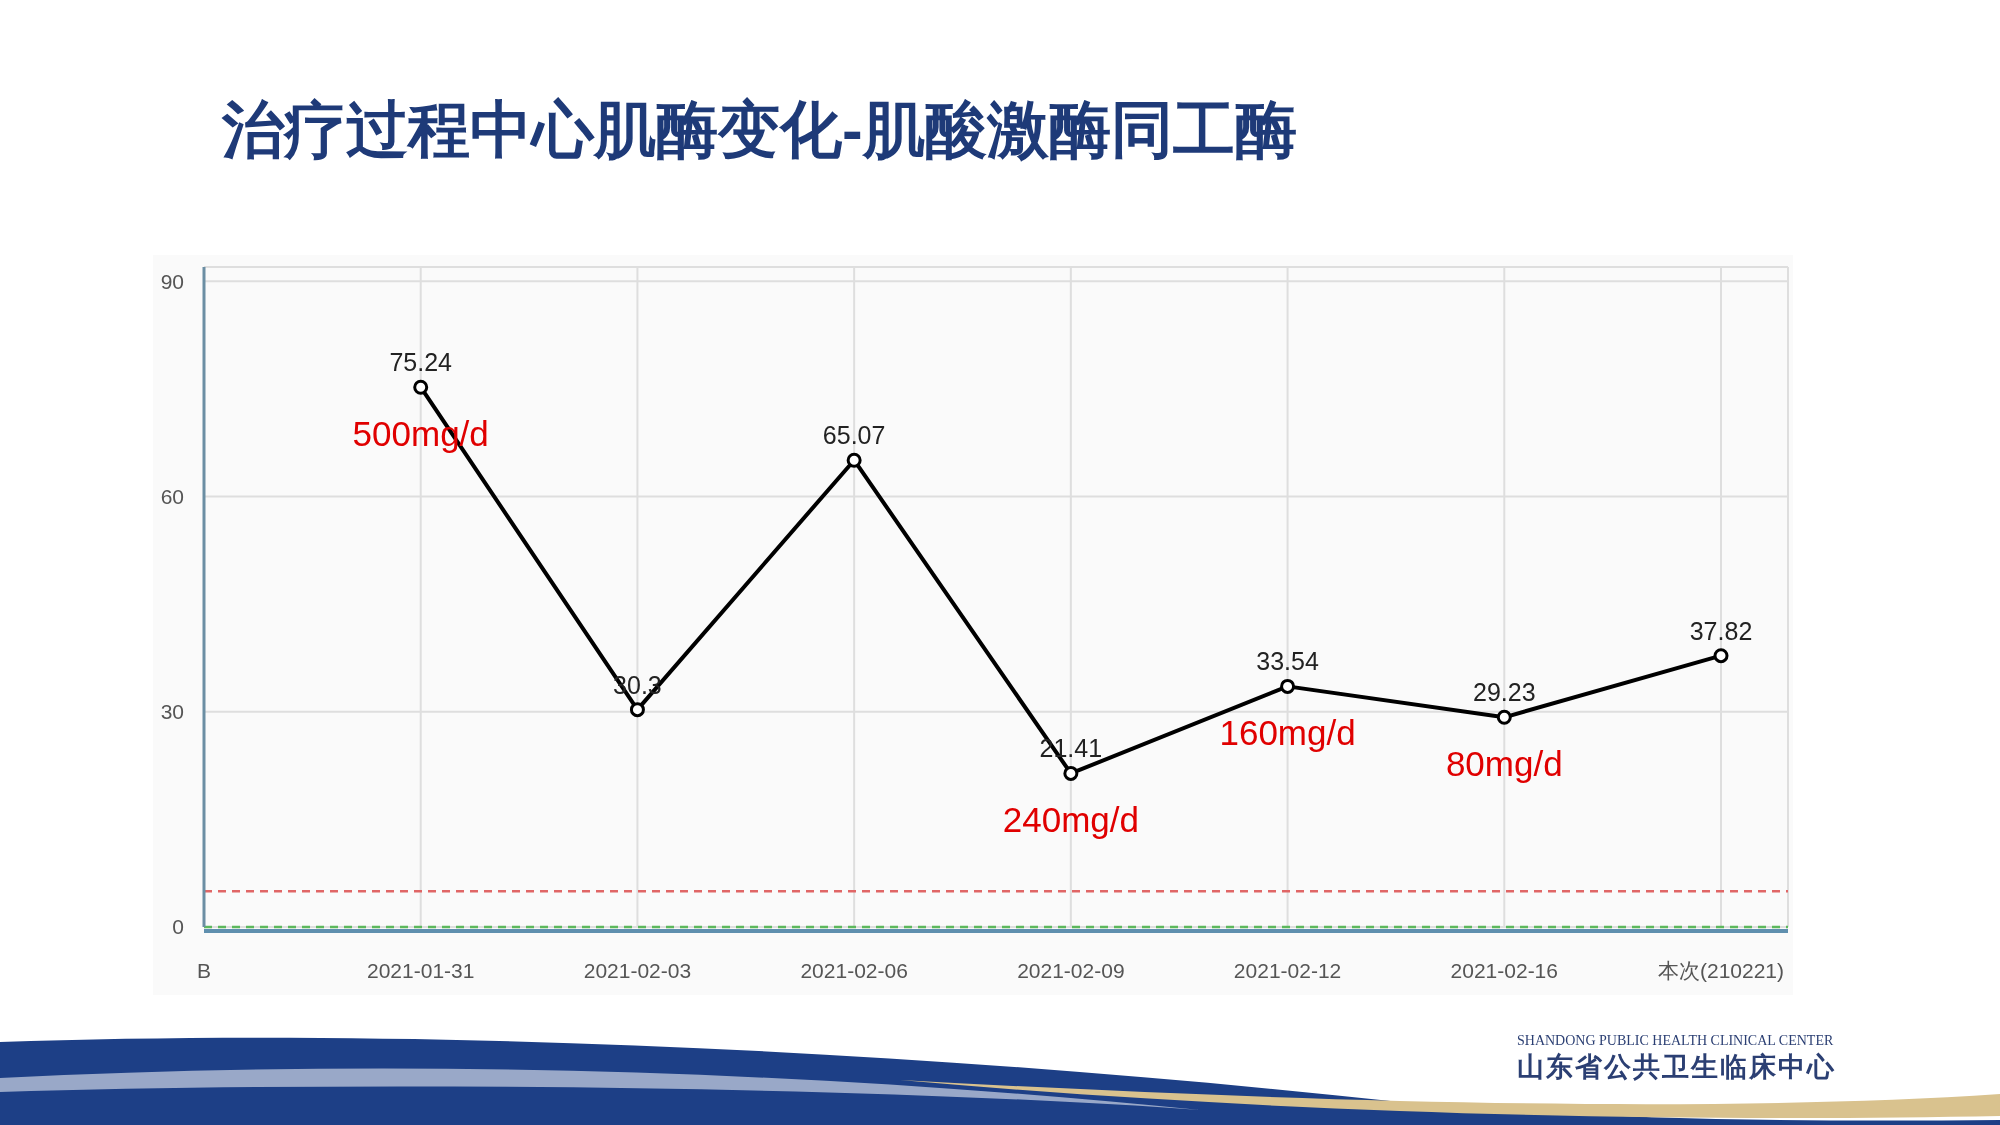  I want to click on annotation: 240mg/d, so click(1070, 819).